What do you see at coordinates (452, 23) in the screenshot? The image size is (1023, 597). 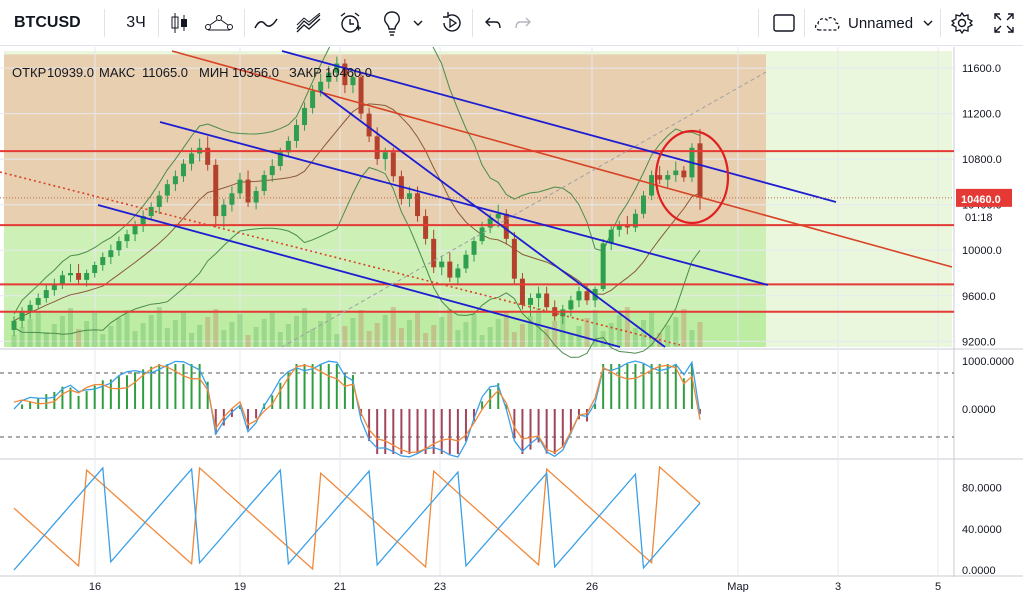 I see `replay-icon` at bounding box center [452, 23].